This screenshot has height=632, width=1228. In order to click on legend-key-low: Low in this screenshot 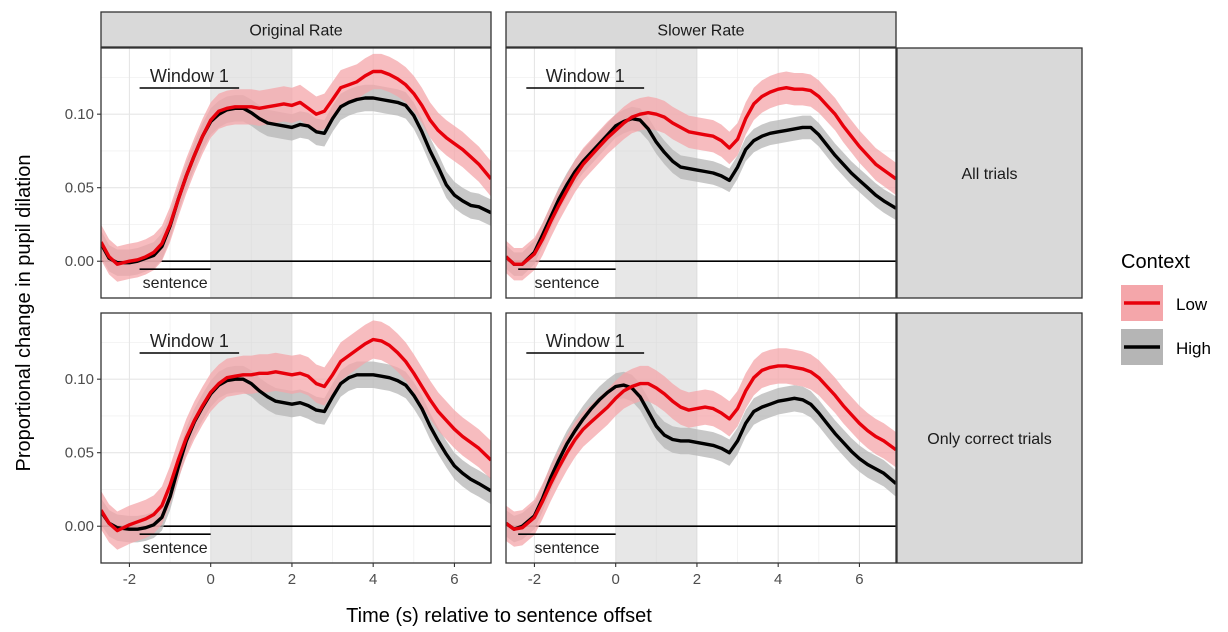, I will do `click(1164, 303)`.